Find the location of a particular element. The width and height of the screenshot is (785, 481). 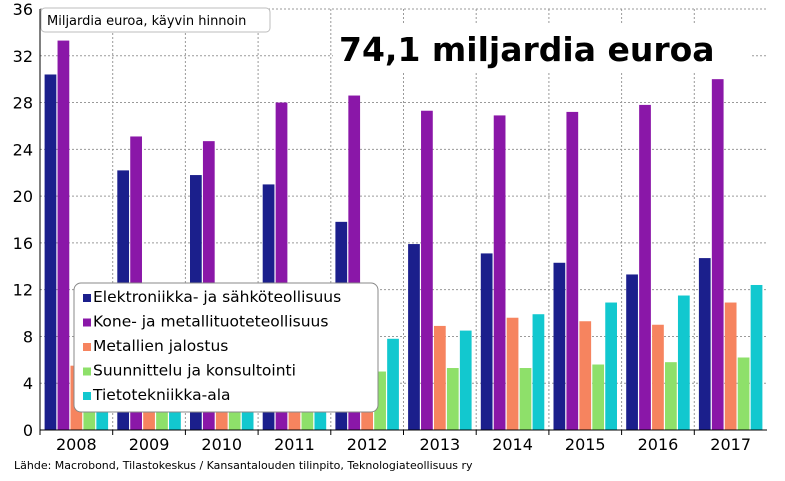

legend-box is located at coordinates (226, 347).